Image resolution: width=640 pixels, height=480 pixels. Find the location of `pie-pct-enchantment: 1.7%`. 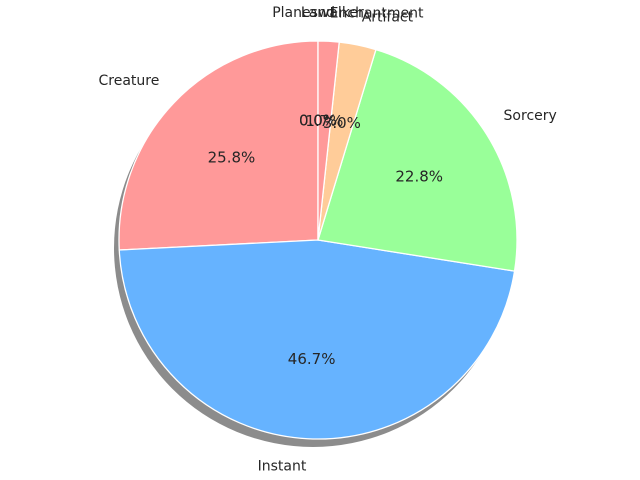

pie-pct-enchantment: 1.7% is located at coordinates (324, 121).